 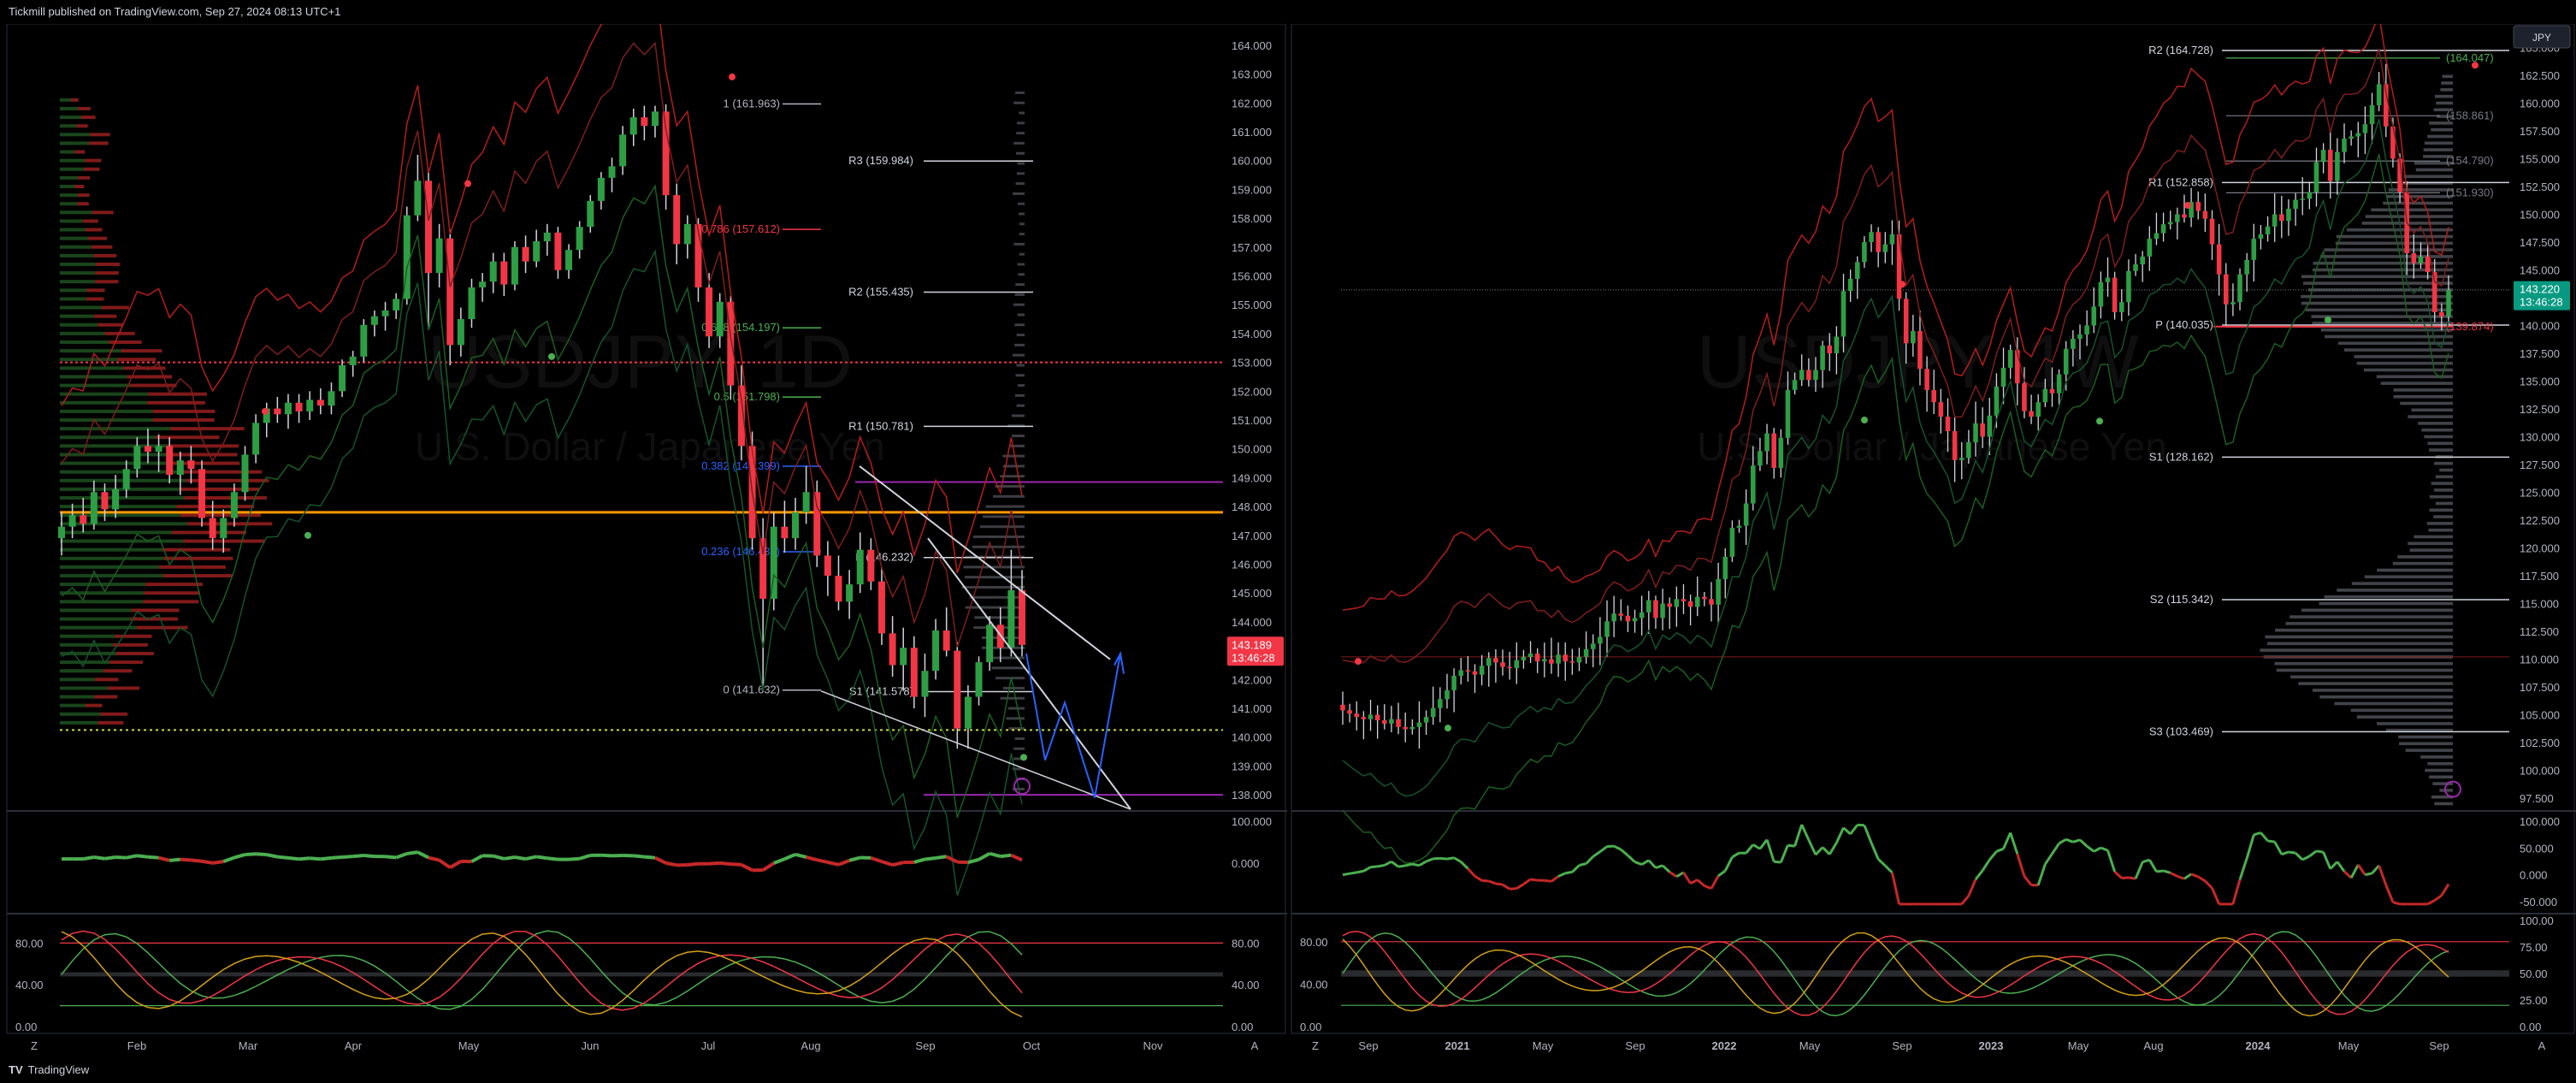 I want to click on time-tick: Nov, so click(x=1153, y=1045).